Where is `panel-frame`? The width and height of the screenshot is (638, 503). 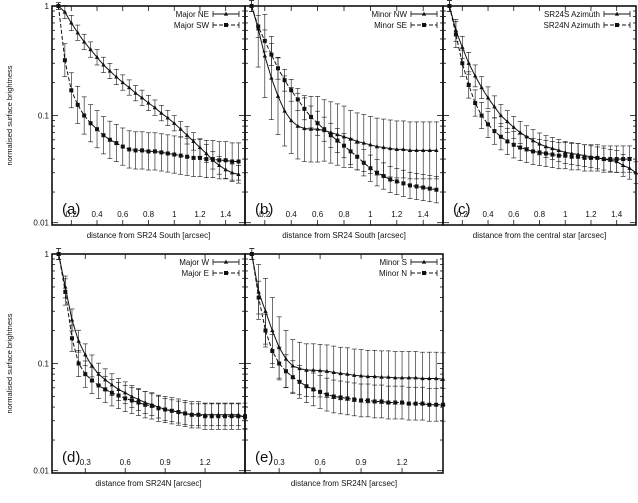 panel-frame is located at coordinates (148, 115).